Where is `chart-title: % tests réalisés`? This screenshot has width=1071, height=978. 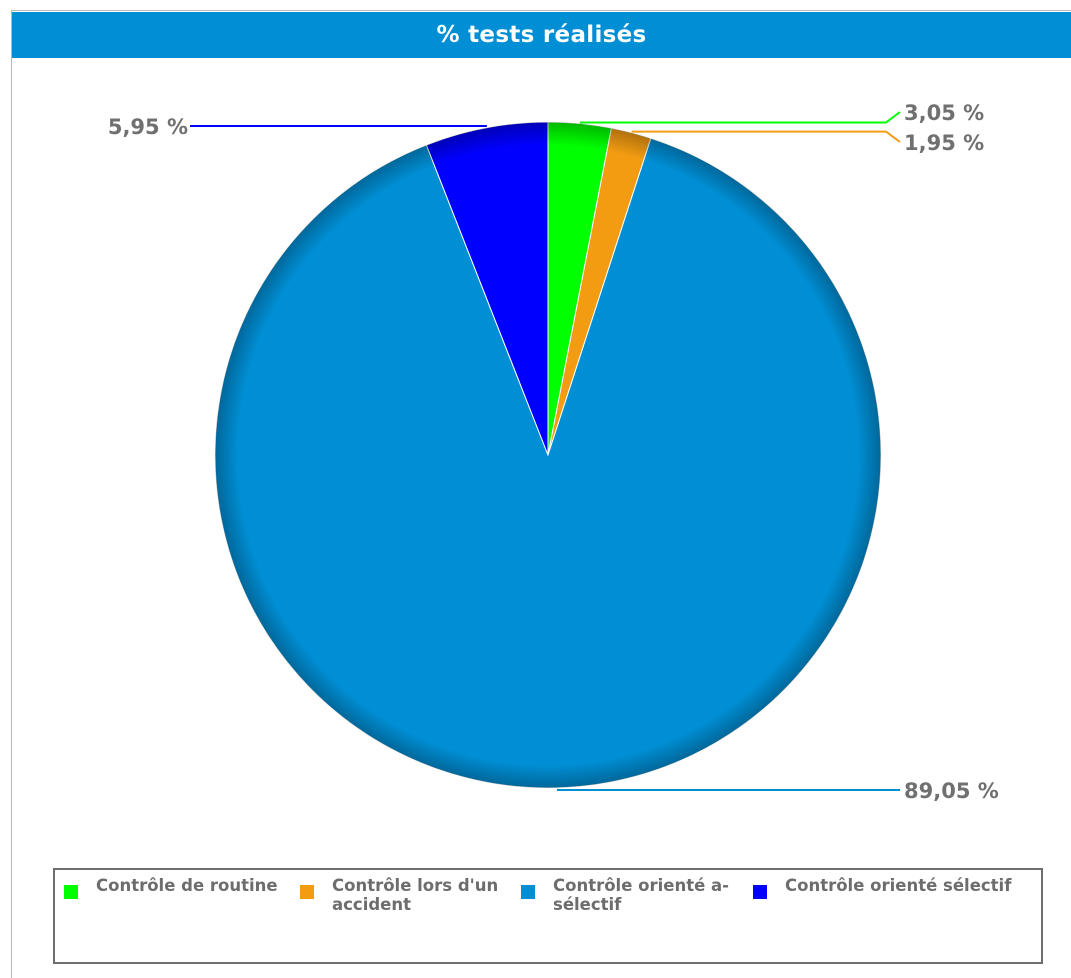
chart-title: % tests réalisés is located at coordinates (541, 35).